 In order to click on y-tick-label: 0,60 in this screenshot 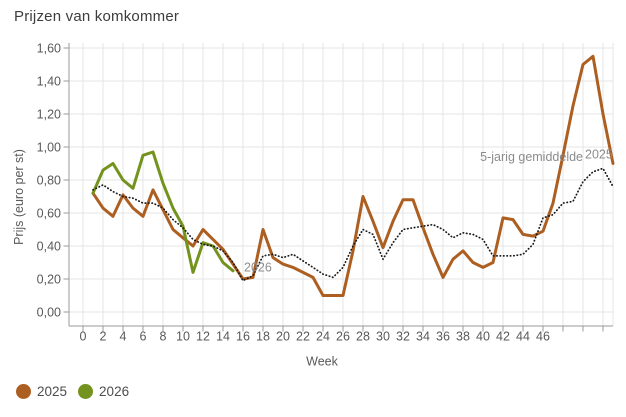, I will do `click(49, 213)`.